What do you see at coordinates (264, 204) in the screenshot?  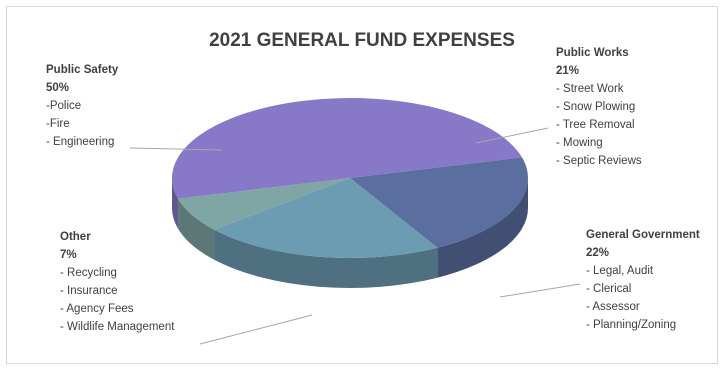 I see `pie-slice-other` at bounding box center [264, 204].